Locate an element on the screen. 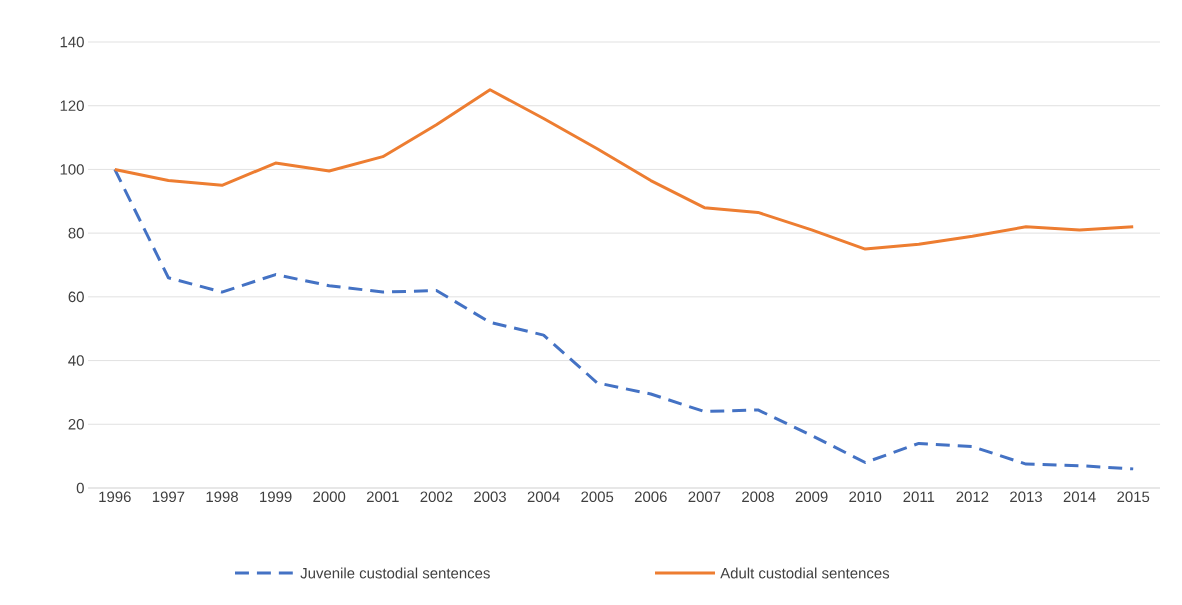 The width and height of the screenshot is (1182, 605). x-tick-label: 2006 is located at coordinates (650, 497).